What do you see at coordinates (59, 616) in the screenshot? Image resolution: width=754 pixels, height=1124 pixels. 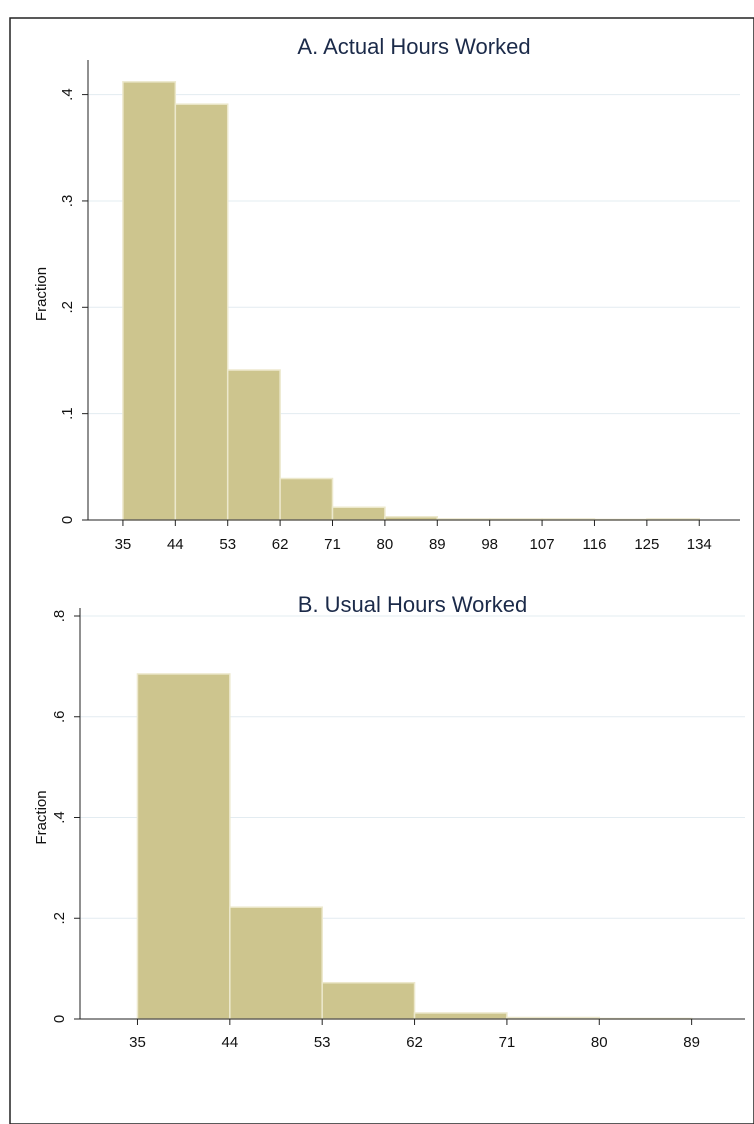 I see `y-tick-label: .8` at bounding box center [59, 616].